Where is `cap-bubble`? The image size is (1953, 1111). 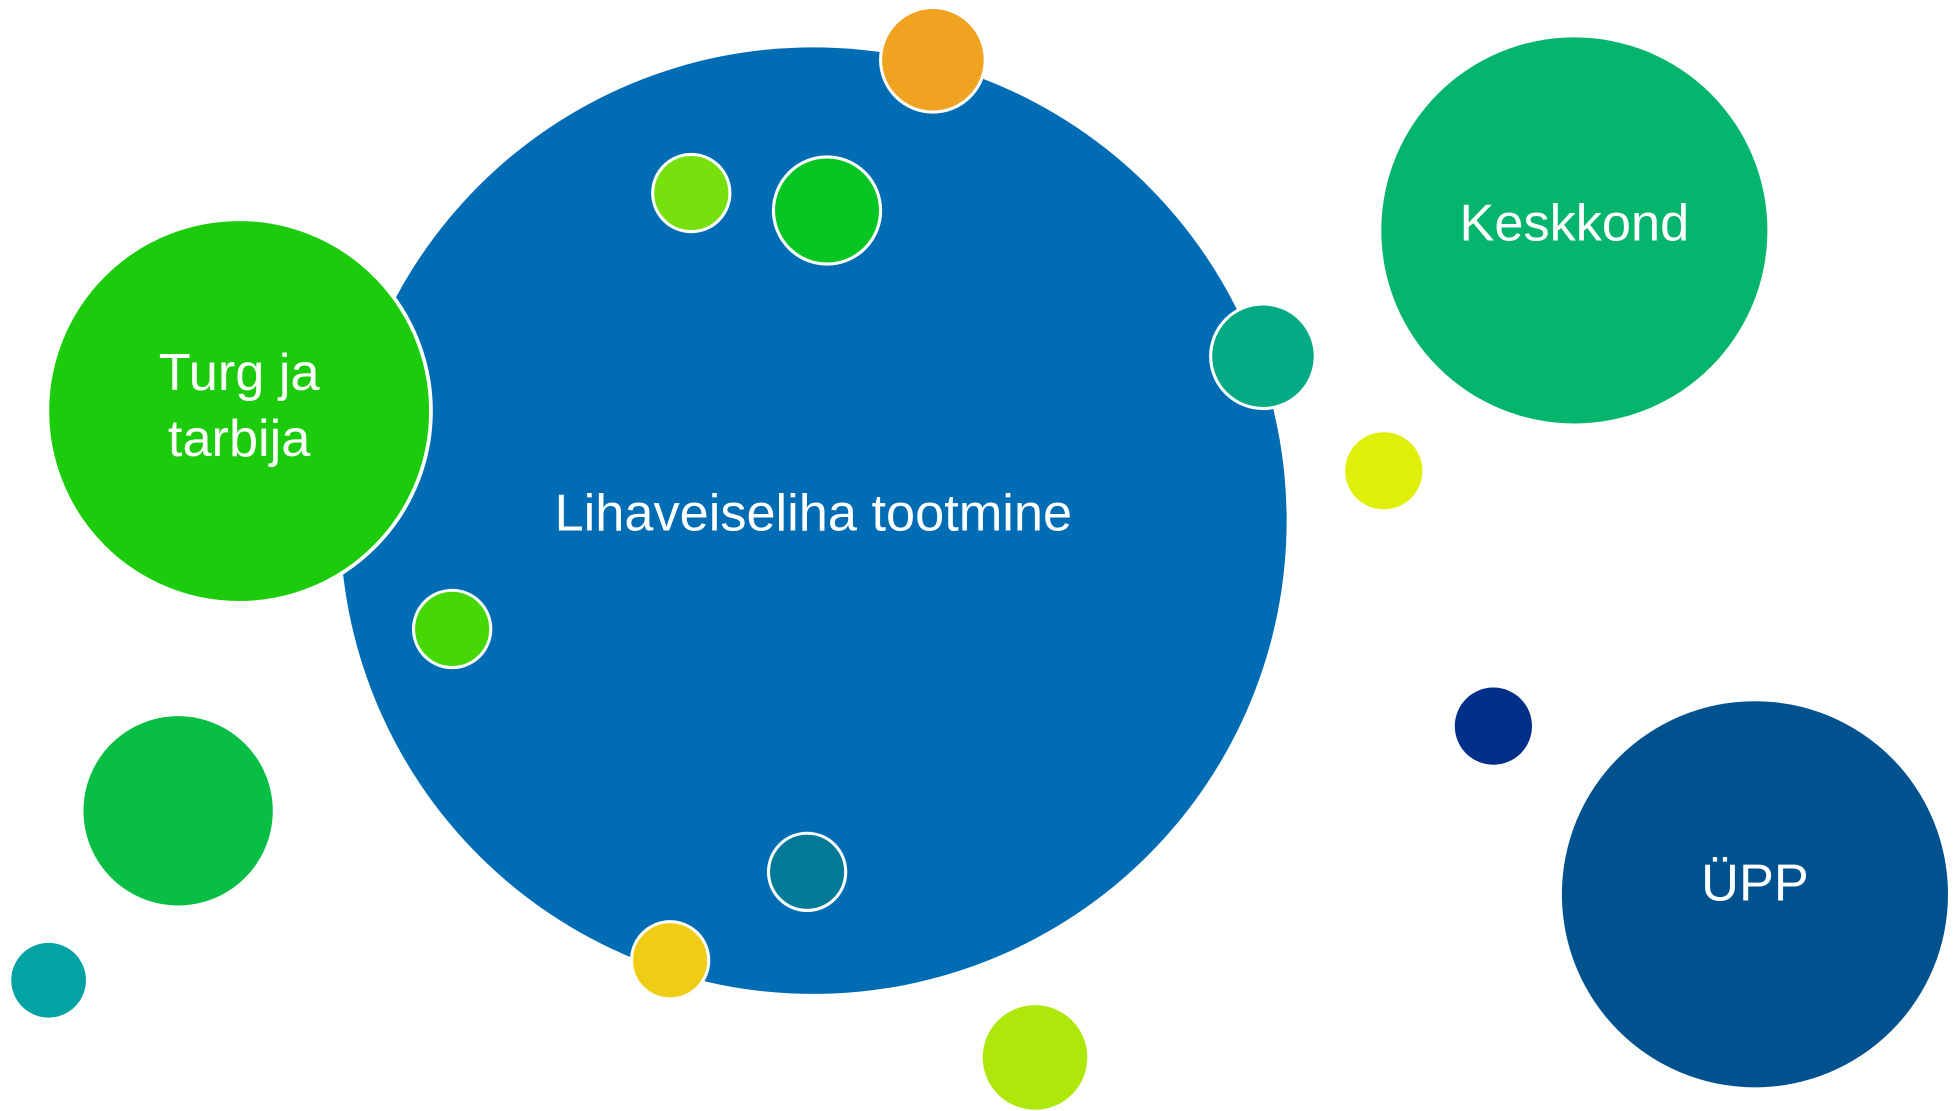 cap-bubble is located at coordinates (1755, 894).